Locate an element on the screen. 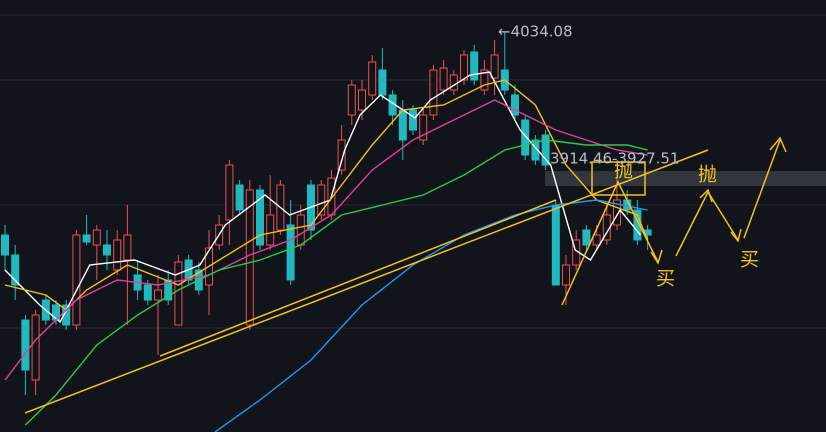 This screenshot has height=432, width=826. highlight-box is located at coordinates (618, 178).